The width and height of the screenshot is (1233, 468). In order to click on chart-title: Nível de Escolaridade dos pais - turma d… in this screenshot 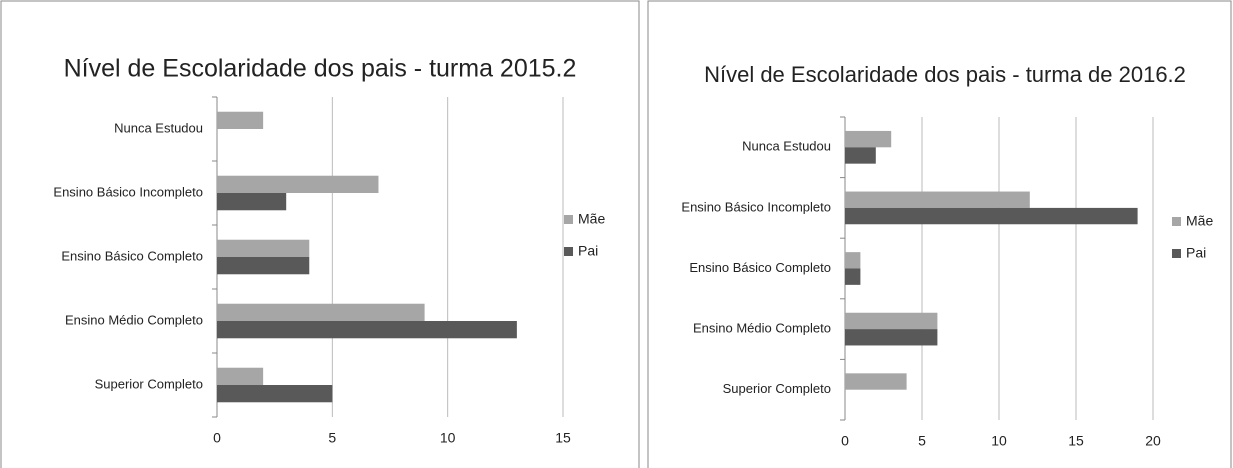, I will do `click(945, 74)`.